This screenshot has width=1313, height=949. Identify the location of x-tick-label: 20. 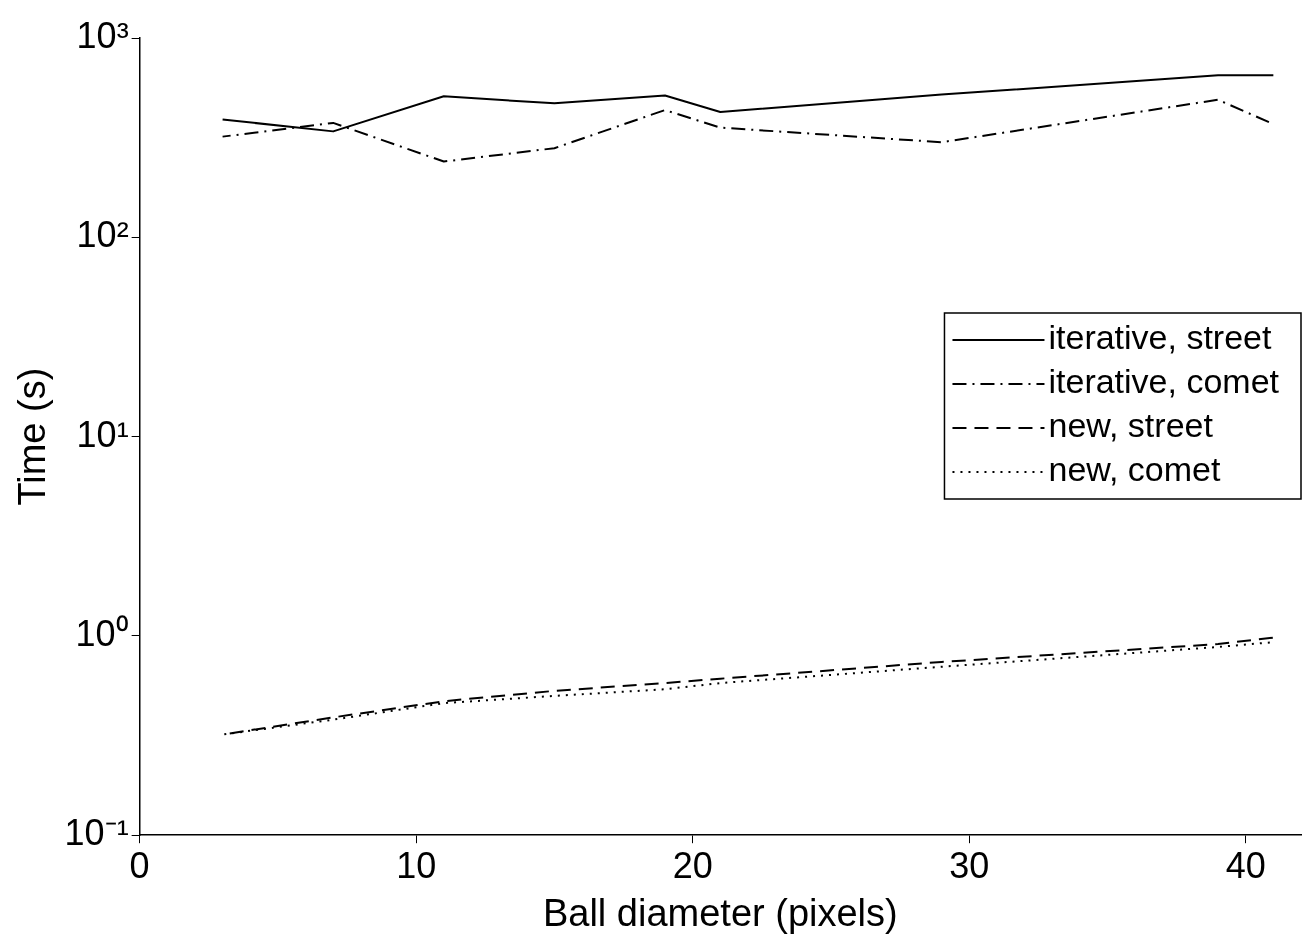
(692, 865).